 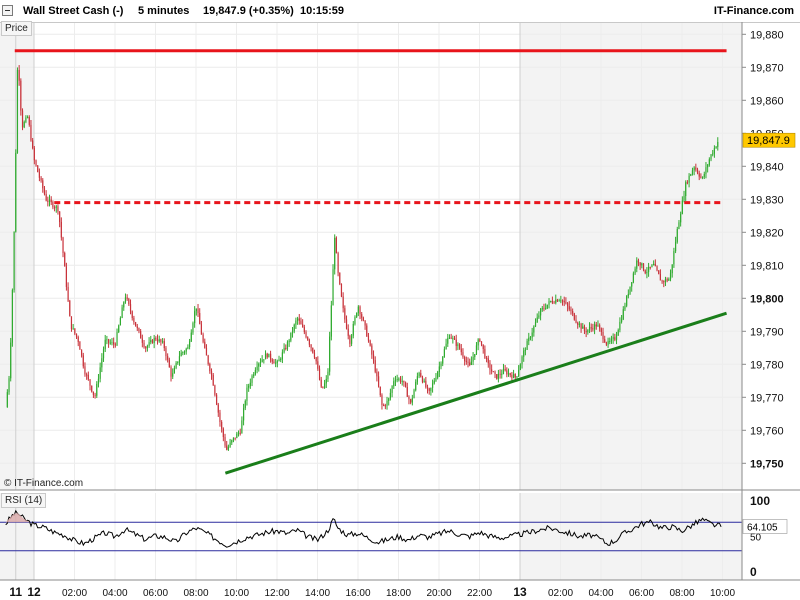 I want to click on rsi-last-label: 64.105, so click(x=762, y=527).